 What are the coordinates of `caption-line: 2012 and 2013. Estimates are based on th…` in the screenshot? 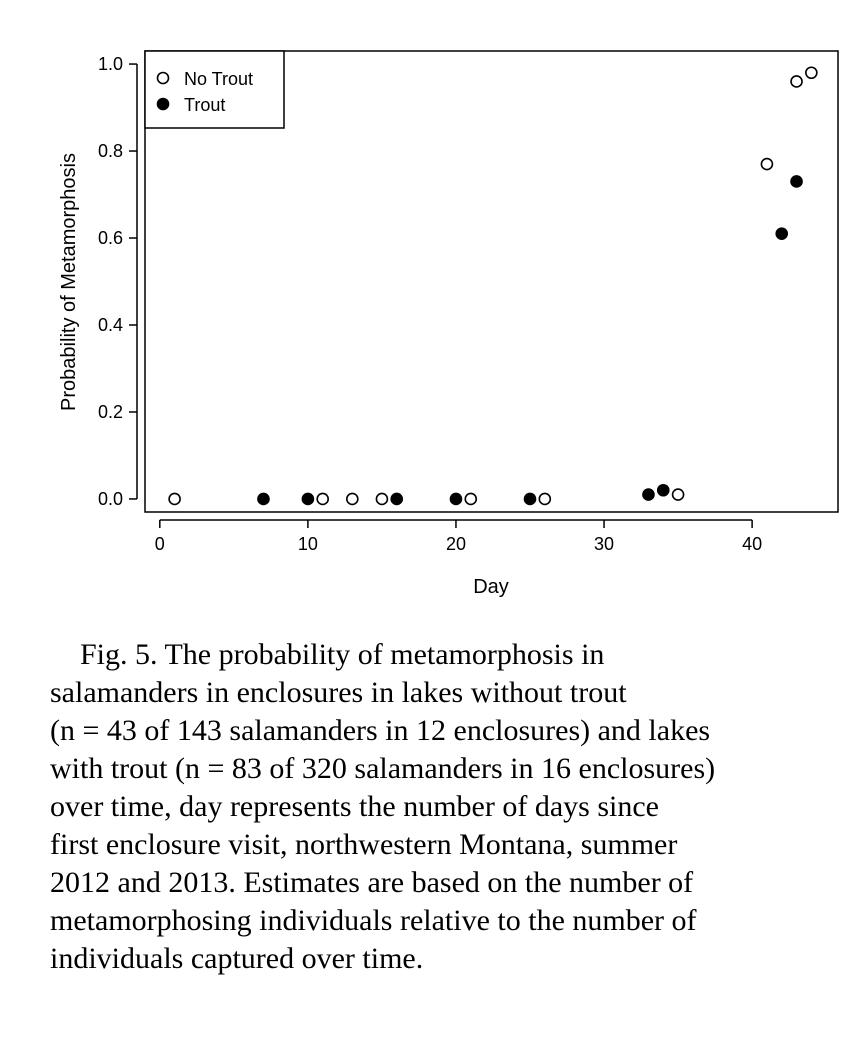 It's located at (372, 882).